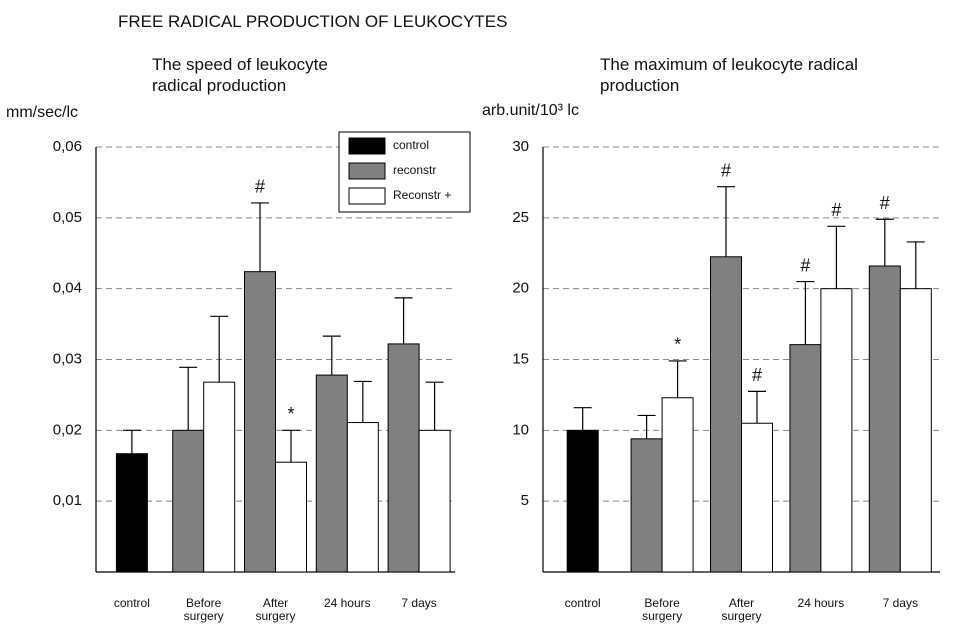 This screenshot has height=624, width=962. Describe the element at coordinates (67, 358) in the screenshot. I see `y-tick-label: 0,03` at that location.